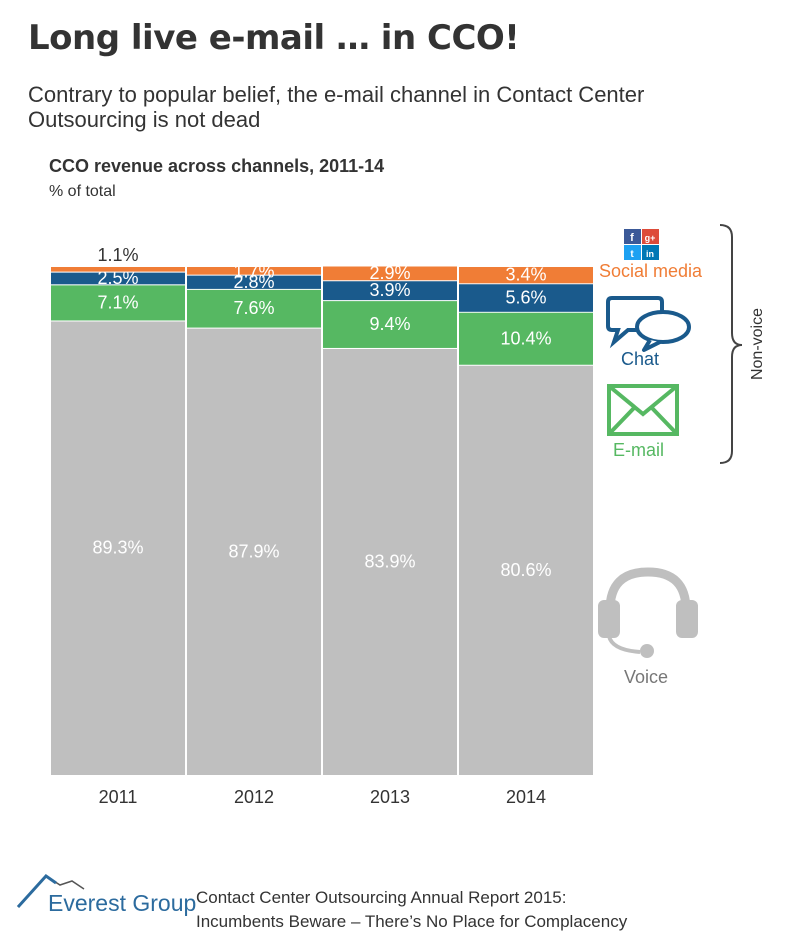 This screenshot has width=785, height=948. I want to click on data-label-voice-2012: 87.9%, so click(253, 551).